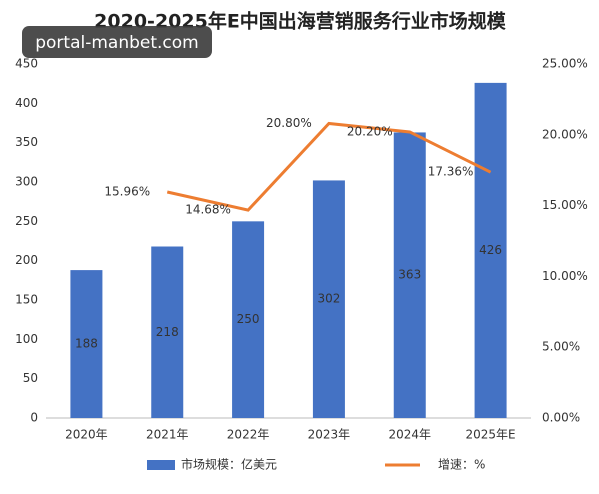 The height and width of the screenshot is (494, 599). What do you see at coordinates (565, 64) in the screenshot?
I see `y2-tick-label: 25.00%` at bounding box center [565, 64].